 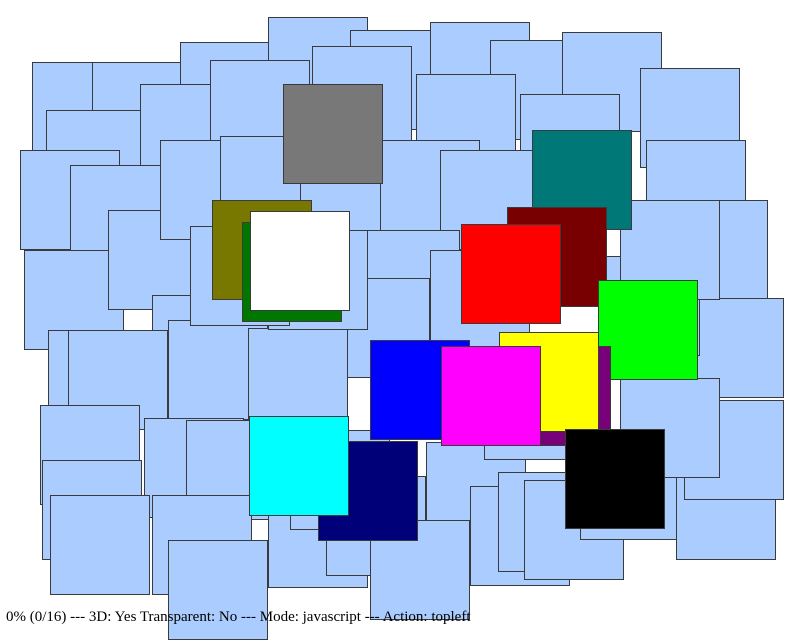 What do you see at coordinates (648, 330) in the screenshot?
I see `lime-square` at bounding box center [648, 330].